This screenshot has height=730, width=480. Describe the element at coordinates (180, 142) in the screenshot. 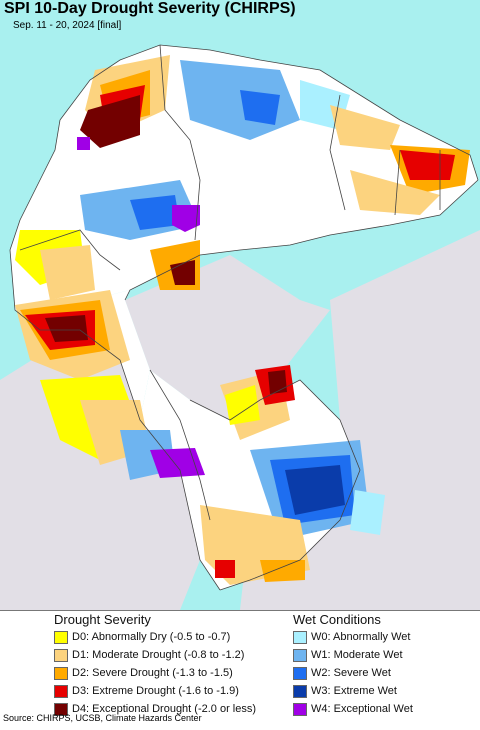

I see `border-colombia-venezuela` at that location.